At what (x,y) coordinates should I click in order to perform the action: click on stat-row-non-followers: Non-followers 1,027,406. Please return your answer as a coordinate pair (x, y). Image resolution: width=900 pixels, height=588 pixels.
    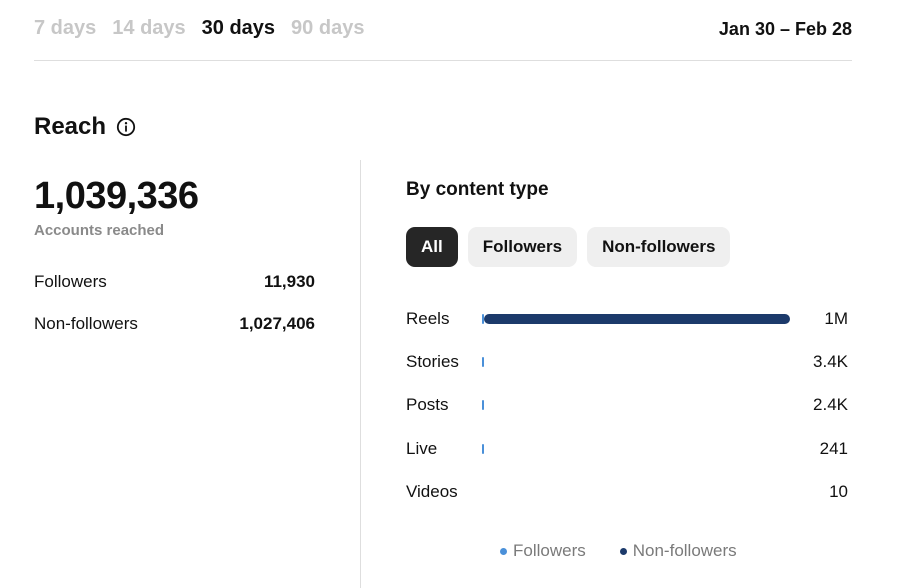
    Looking at the image, I should click on (174, 324).